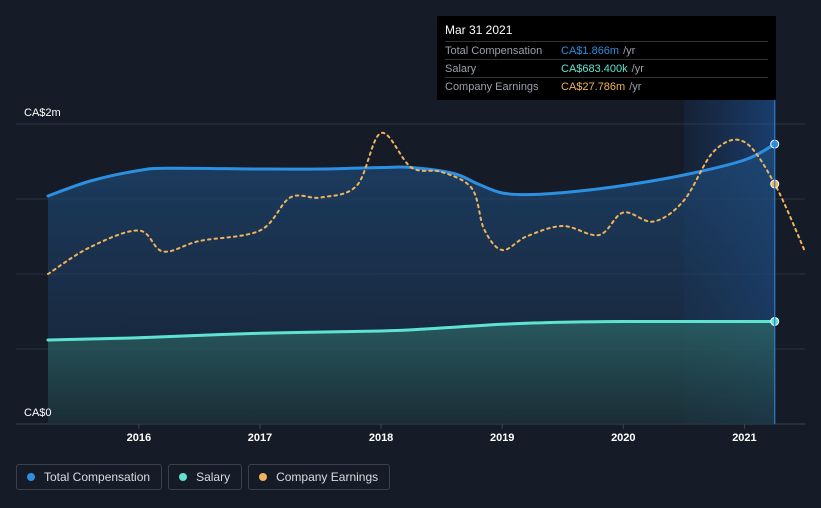  Describe the element at coordinates (593, 86) in the screenshot. I see `tooltip-row-value: CA$27.786m` at that location.